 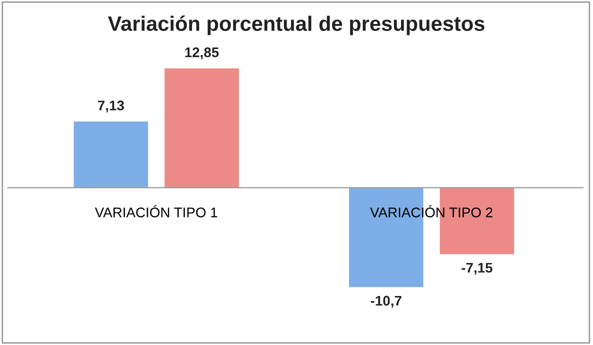 What do you see at coordinates (386, 302) in the screenshot?
I see `data-label: -10,7` at bounding box center [386, 302].